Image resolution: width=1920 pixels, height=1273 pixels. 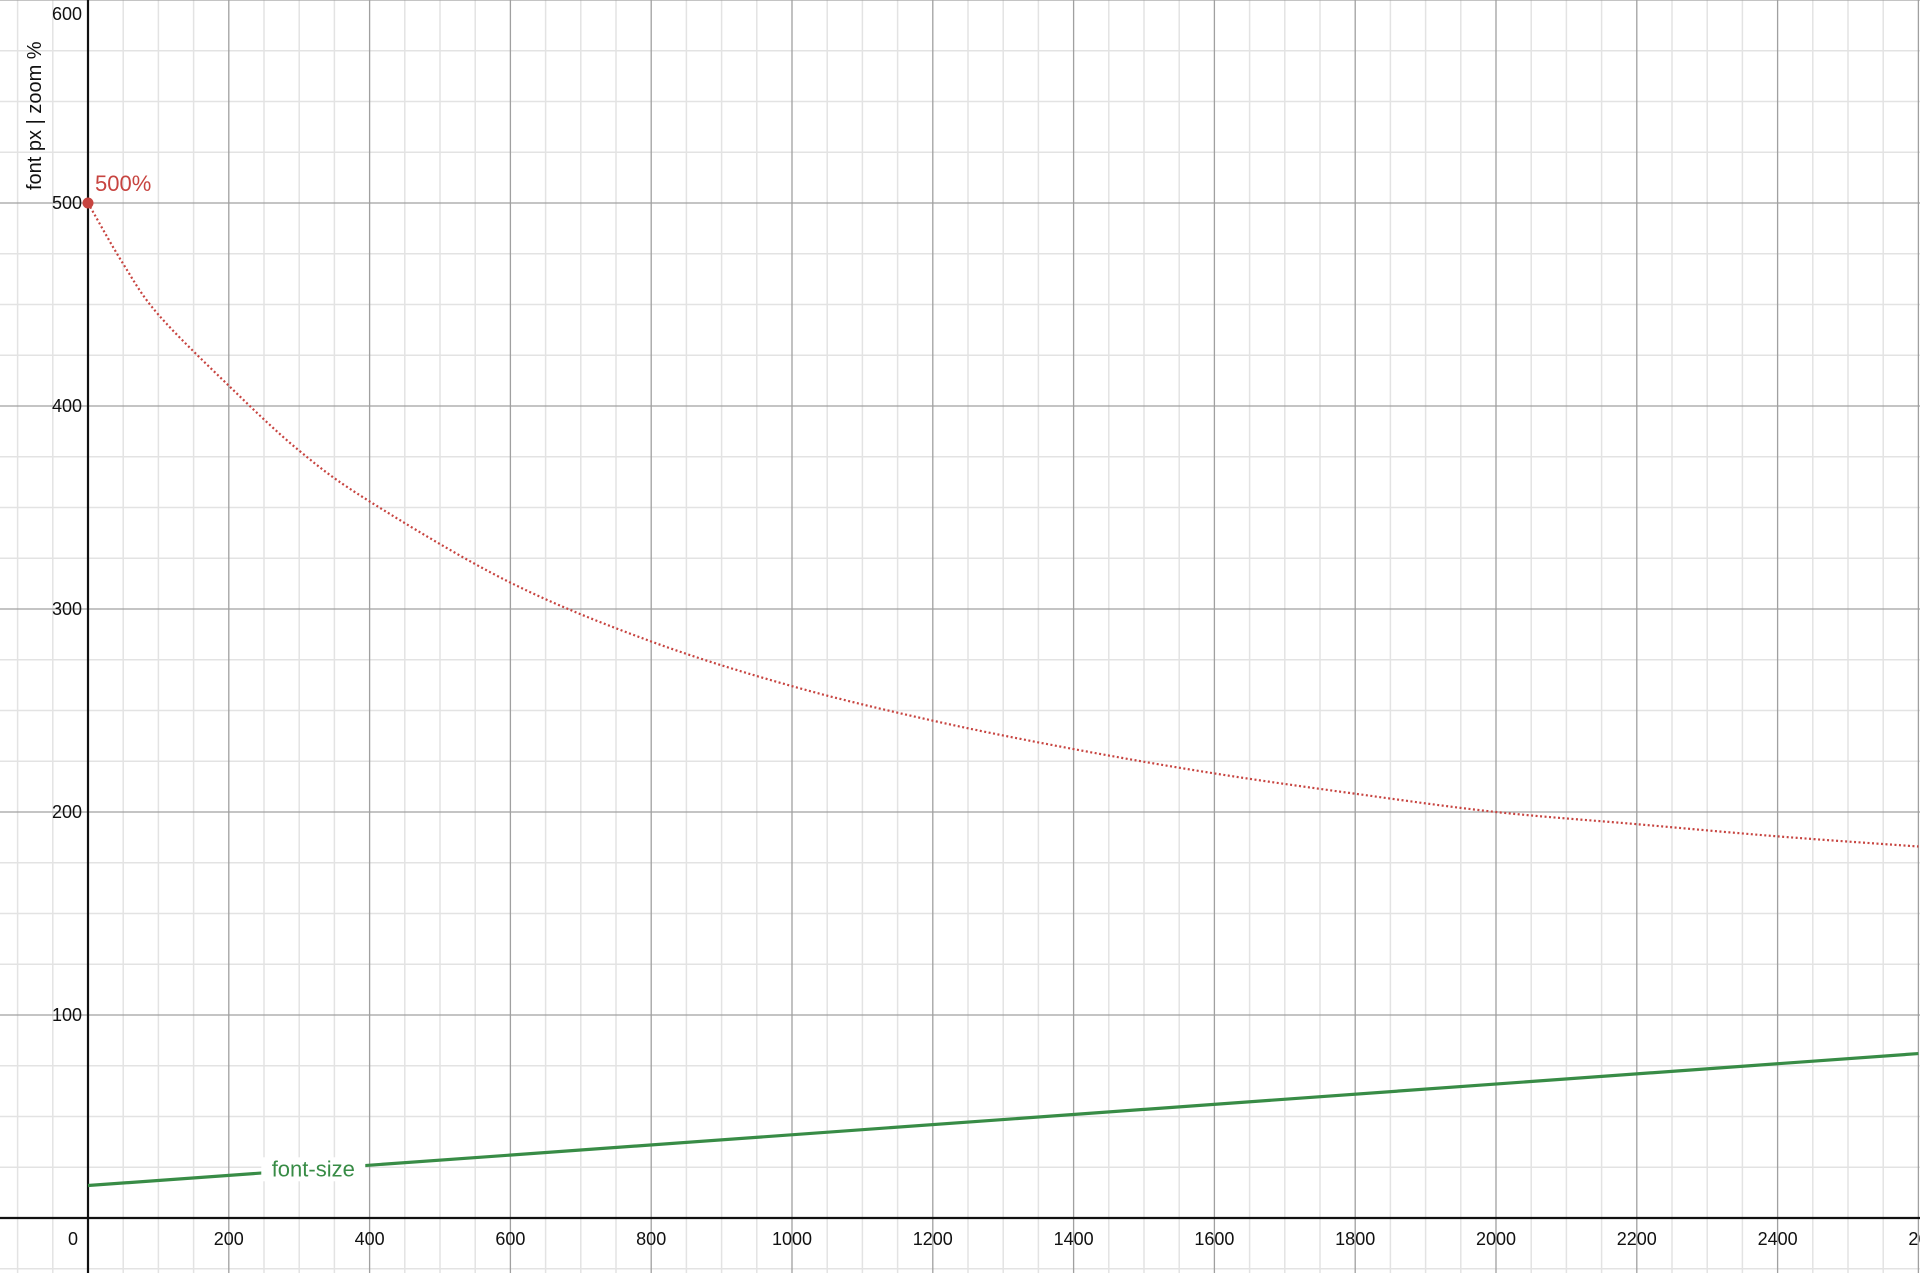 I want to click on label-background, so click(x=313, y=1169).